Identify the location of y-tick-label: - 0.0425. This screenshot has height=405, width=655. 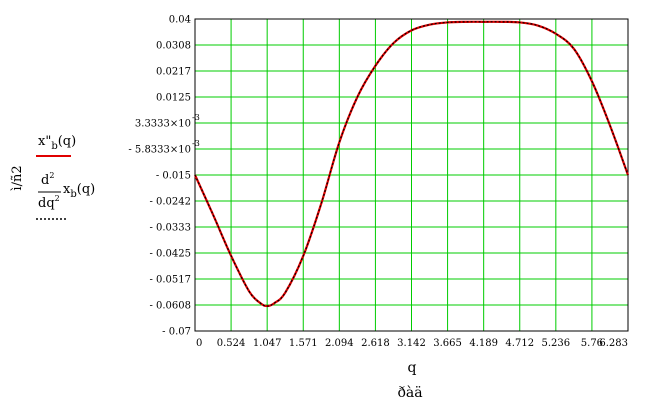
(170, 254).